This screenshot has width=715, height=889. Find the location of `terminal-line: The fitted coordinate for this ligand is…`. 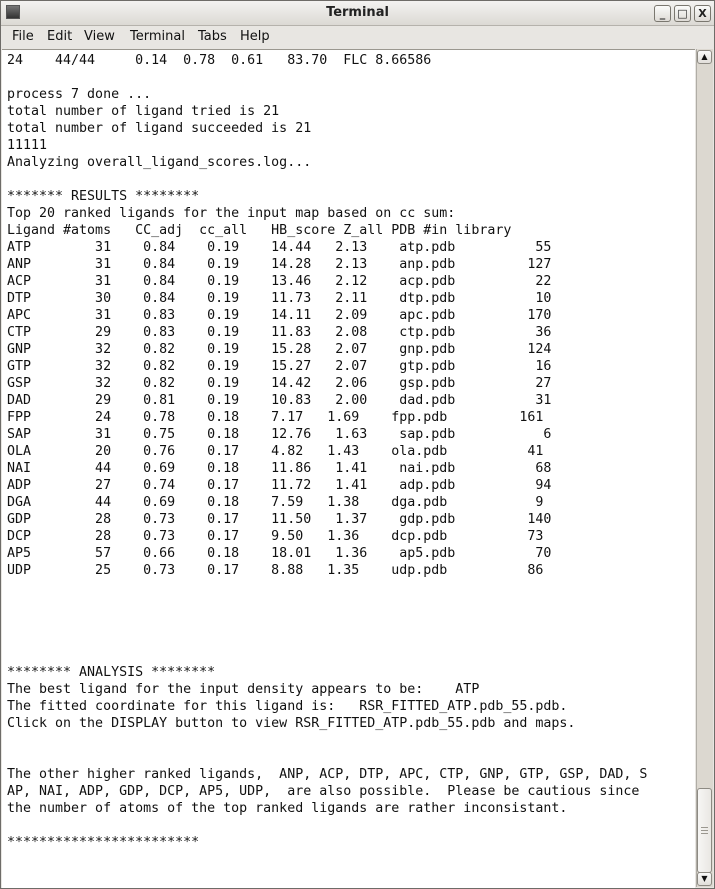

terminal-line: The fitted coordinate for this ligand is… is located at coordinates (287, 706).